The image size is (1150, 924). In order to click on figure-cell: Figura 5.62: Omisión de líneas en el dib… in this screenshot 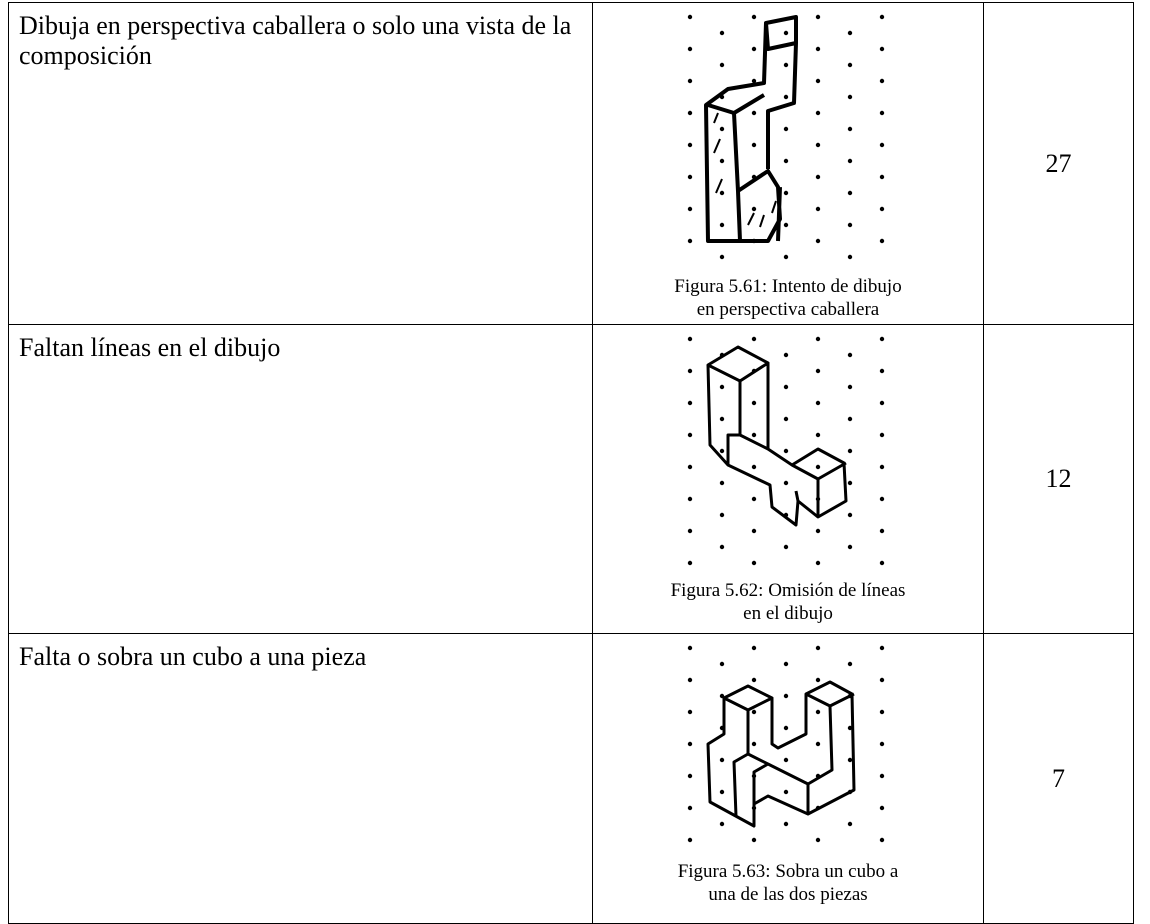, I will do `click(788, 479)`.